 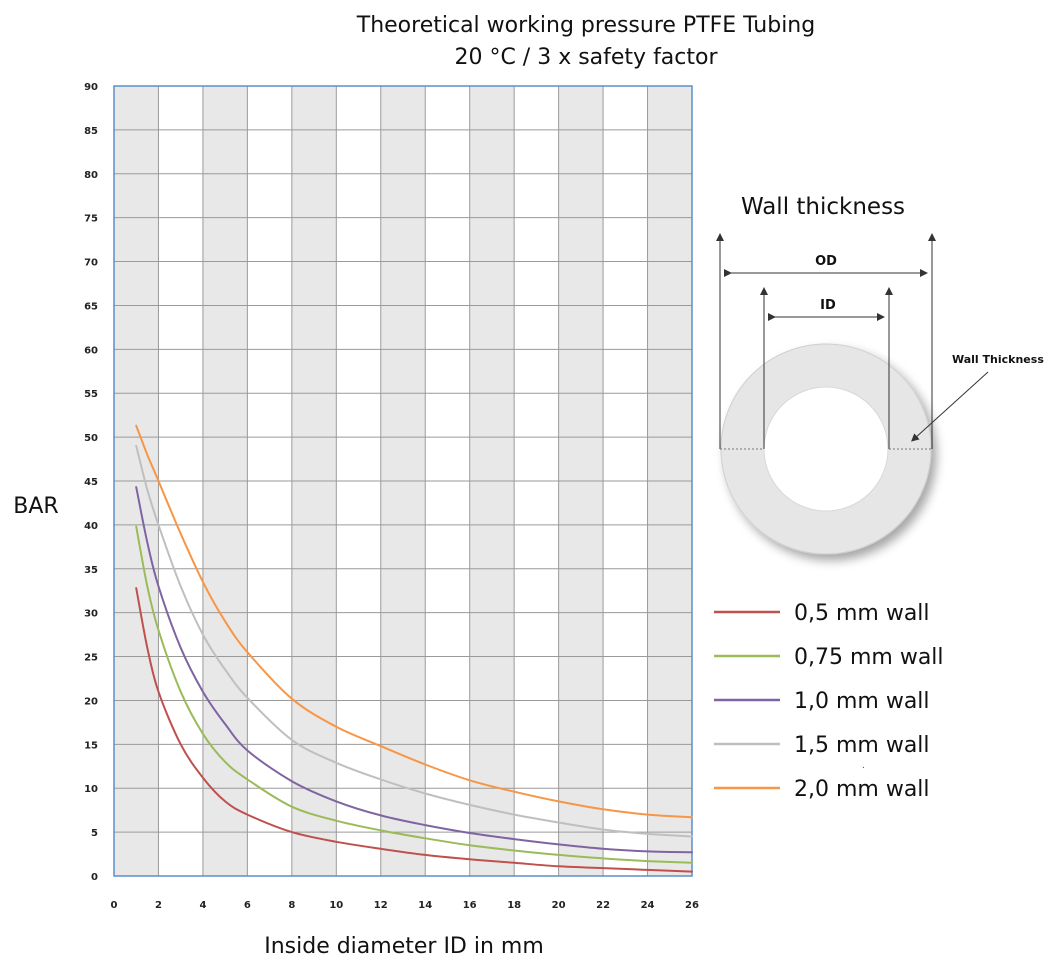 I want to click on y-tick-label: 45, so click(x=91, y=482).